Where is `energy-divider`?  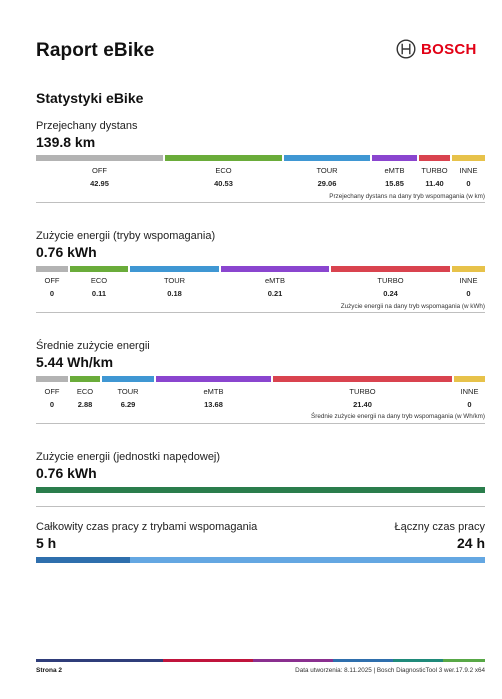
energy-divider is located at coordinates (260, 312).